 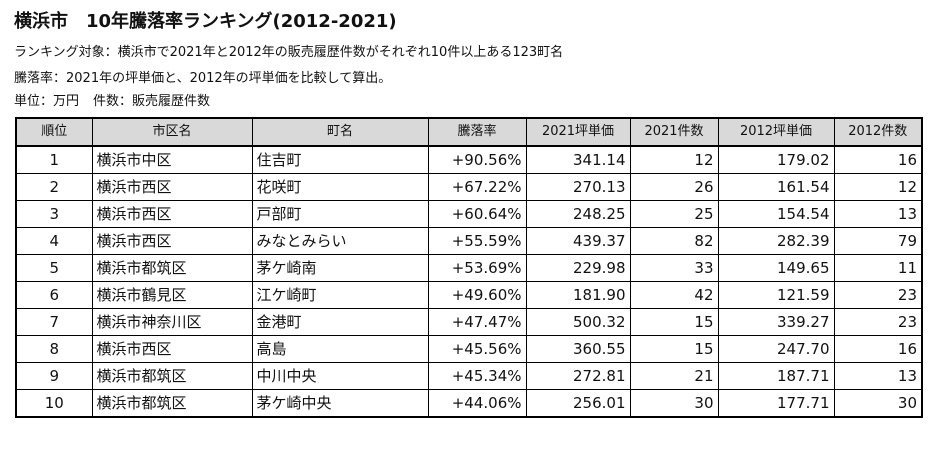 I want to click on header-town: 町名, so click(x=340, y=132).